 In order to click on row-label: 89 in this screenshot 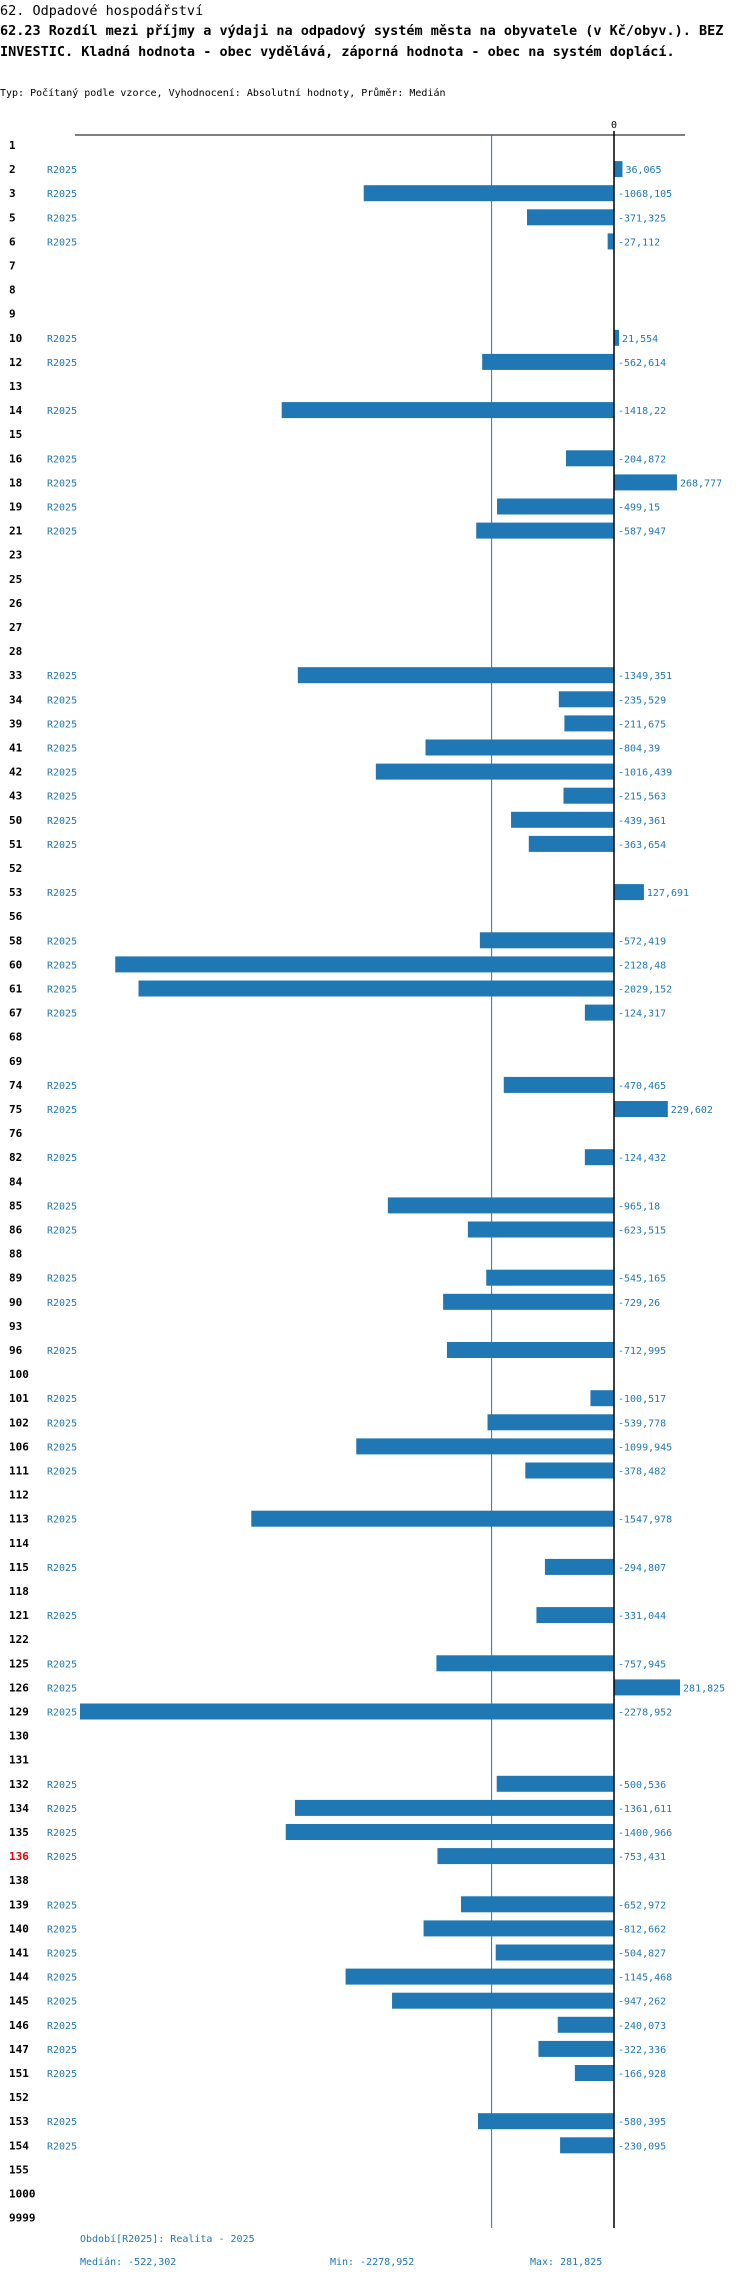, I will do `click(15, 1278)`.